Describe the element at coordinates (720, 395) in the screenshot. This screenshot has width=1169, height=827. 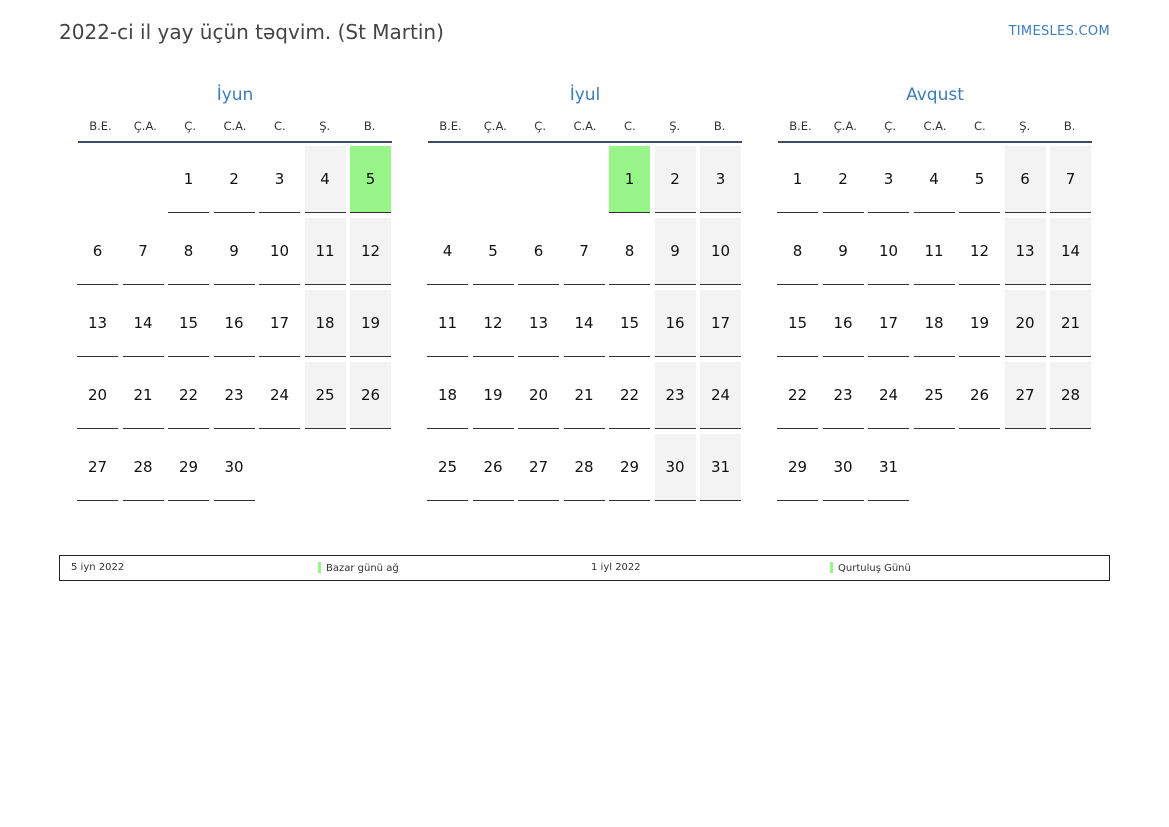
I see `day-cell: 24` at that location.